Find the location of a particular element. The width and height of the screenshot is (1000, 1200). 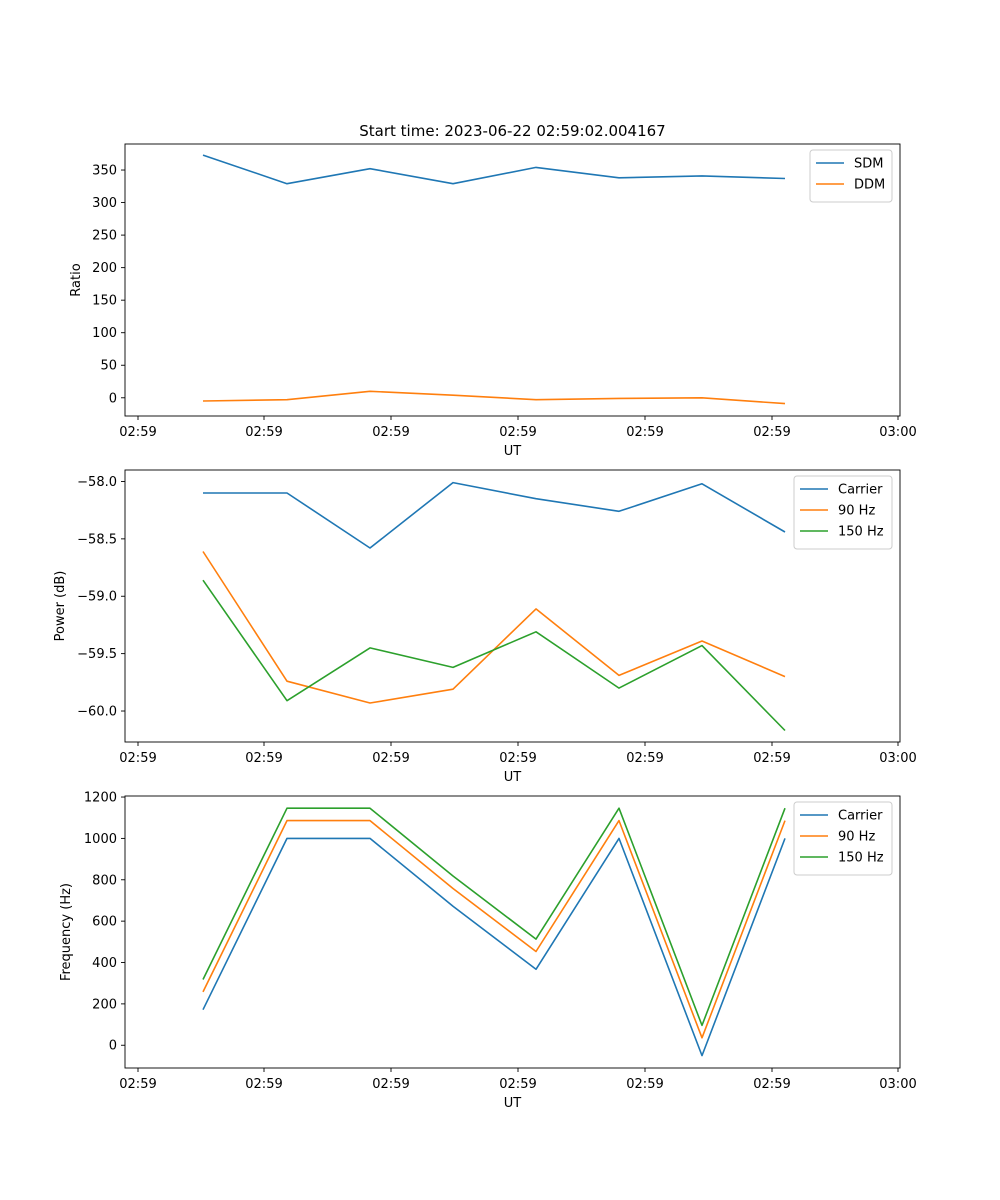

y-tick-label: −59.5 is located at coordinates (97, 654).